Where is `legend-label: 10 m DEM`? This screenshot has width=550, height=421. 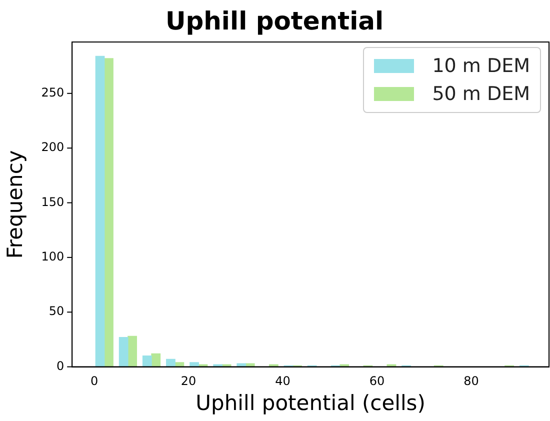
legend-label: 10 m DEM is located at coordinates (481, 66).